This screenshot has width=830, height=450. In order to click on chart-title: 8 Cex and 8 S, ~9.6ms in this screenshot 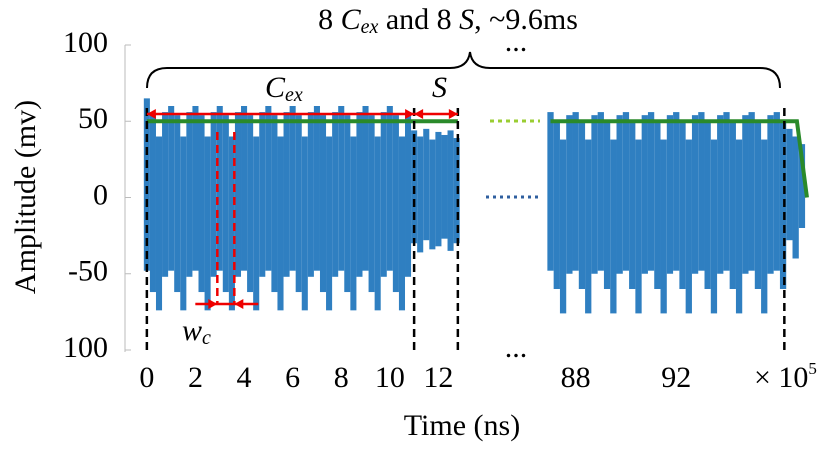, I will do `click(448, 22)`.